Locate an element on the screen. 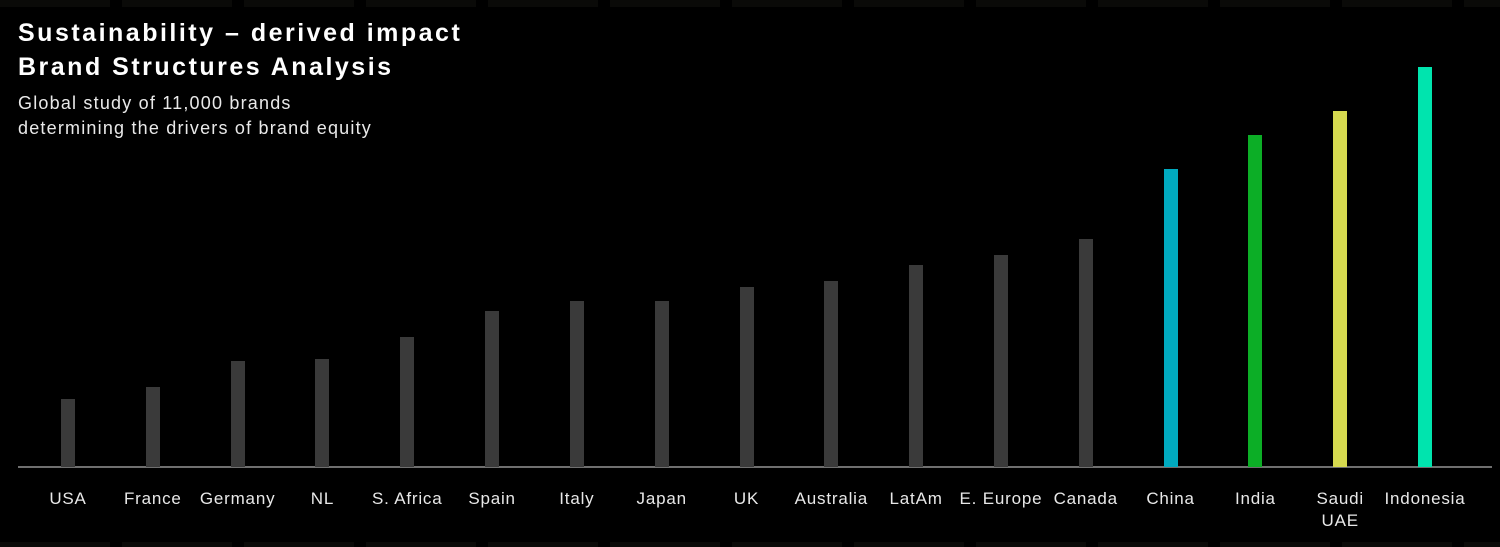 This screenshot has height=547, width=1500. bar-nl is located at coordinates (322, 413).